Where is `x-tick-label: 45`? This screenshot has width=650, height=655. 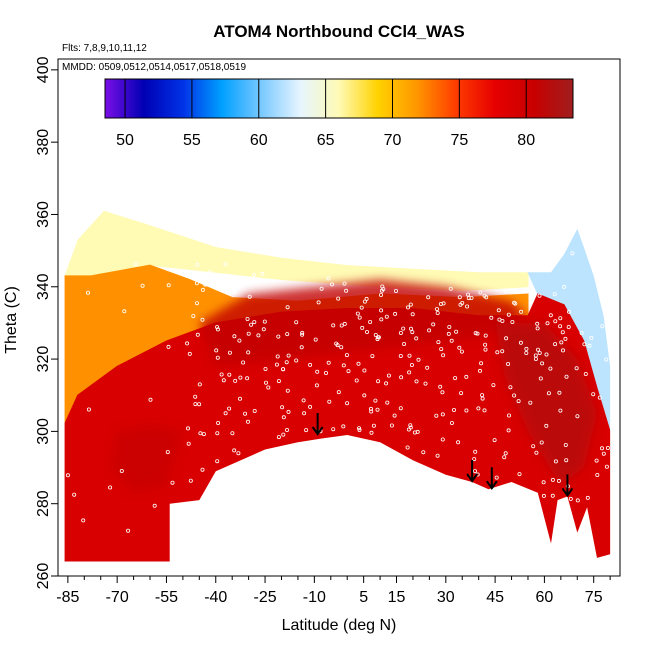 x-tick-label: 45 is located at coordinates (495, 597).